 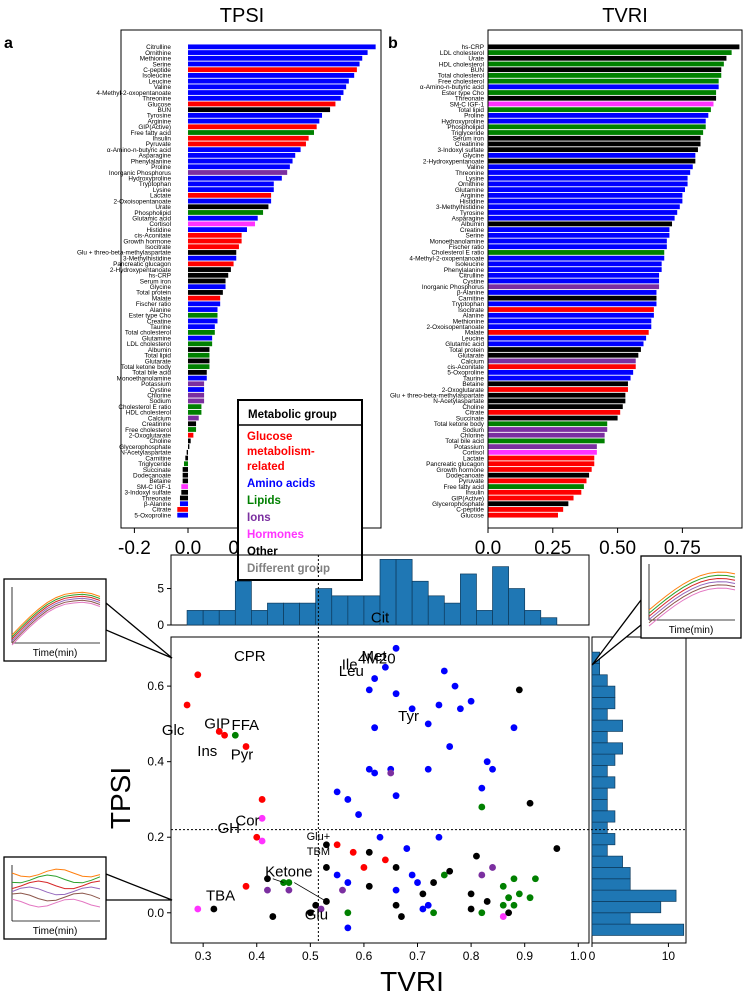 I want to click on scatter-y-tick-label: 0.4, so click(x=155, y=762).